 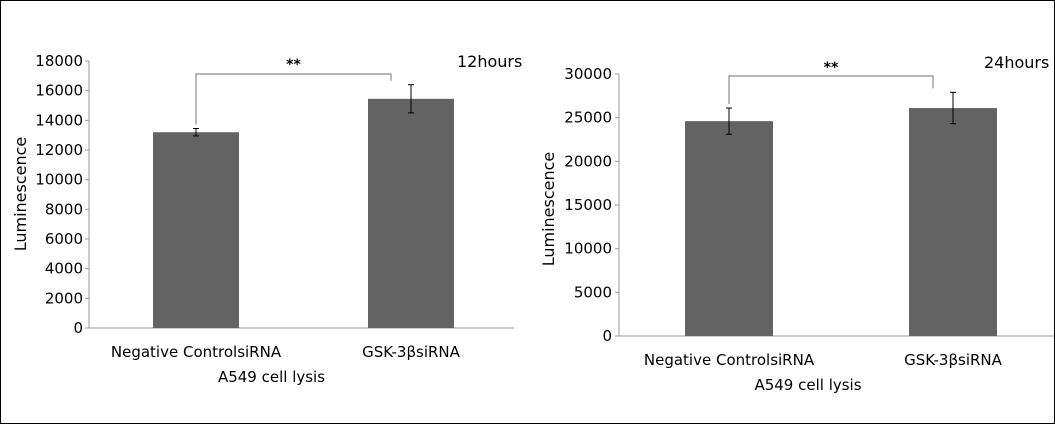 I want to click on y-tick-label: 5000, so click(x=593, y=292).